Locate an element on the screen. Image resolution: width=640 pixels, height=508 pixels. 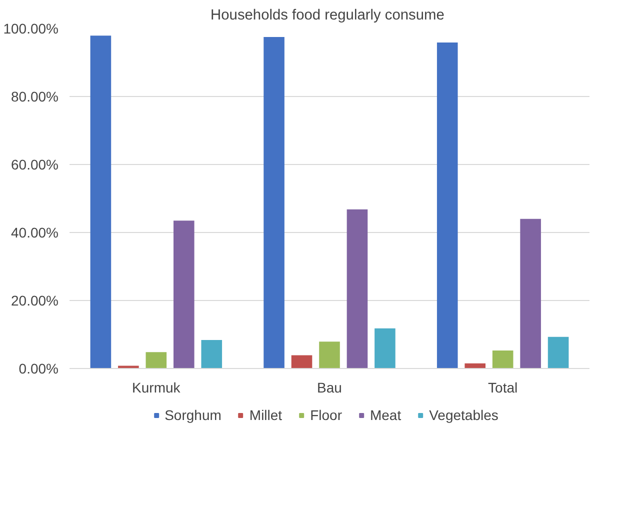
y-tick-label: 100.00% is located at coordinates (31, 28).